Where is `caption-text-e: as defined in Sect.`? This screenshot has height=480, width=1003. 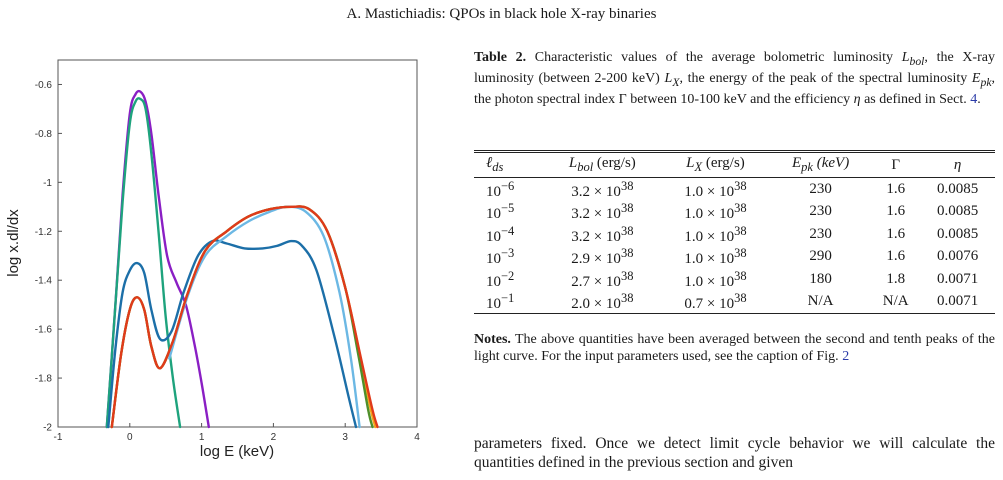 caption-text-e: as defined in Sect. is located at coordinates (915, 99).